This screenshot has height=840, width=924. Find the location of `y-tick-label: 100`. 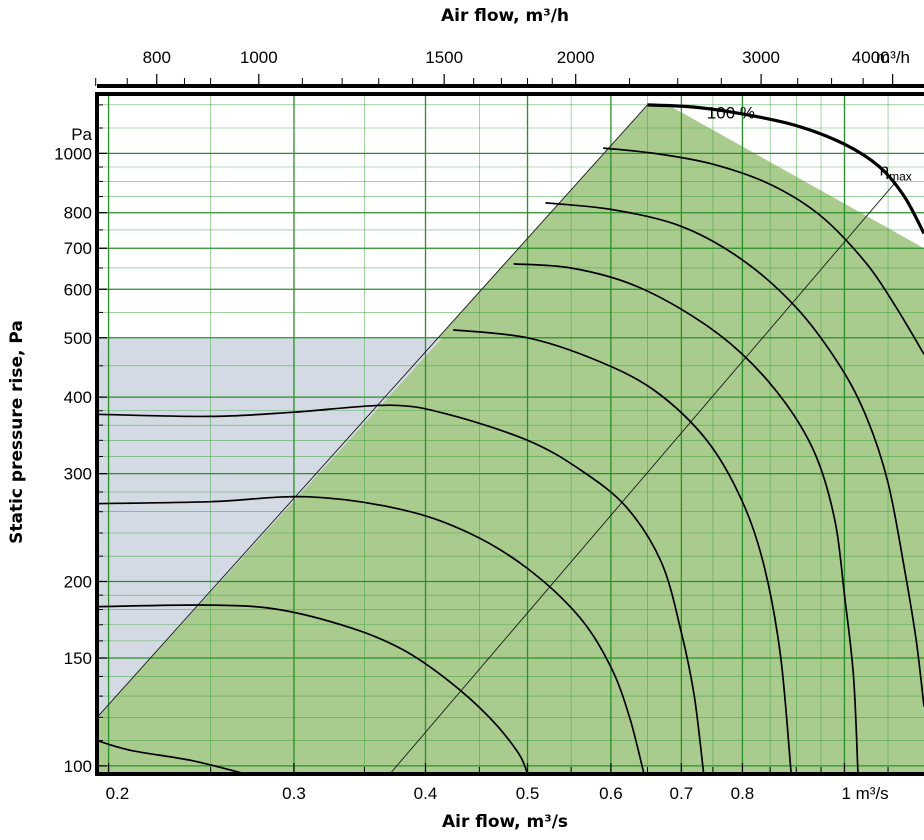

y-tick-label: 100 is located at coordinates (78, 766).